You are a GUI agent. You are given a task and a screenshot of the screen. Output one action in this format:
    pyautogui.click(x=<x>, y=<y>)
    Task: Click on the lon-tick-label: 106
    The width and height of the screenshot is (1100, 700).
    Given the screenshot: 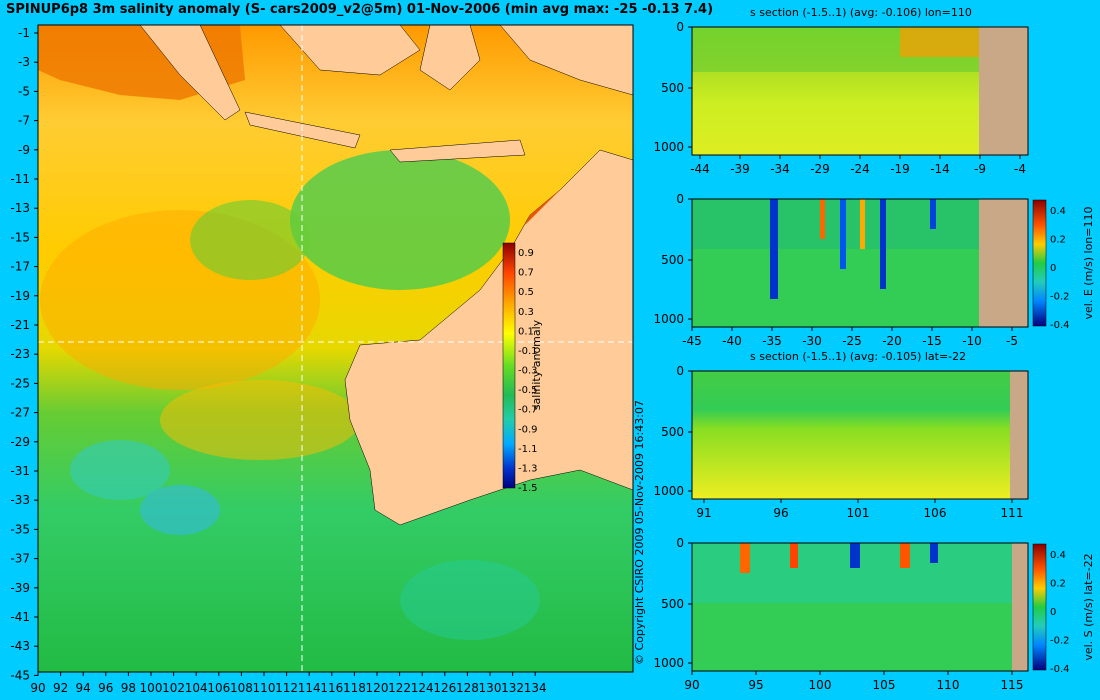 What is the action you would take?
    pyautogui.click(x=218, y=688)
    